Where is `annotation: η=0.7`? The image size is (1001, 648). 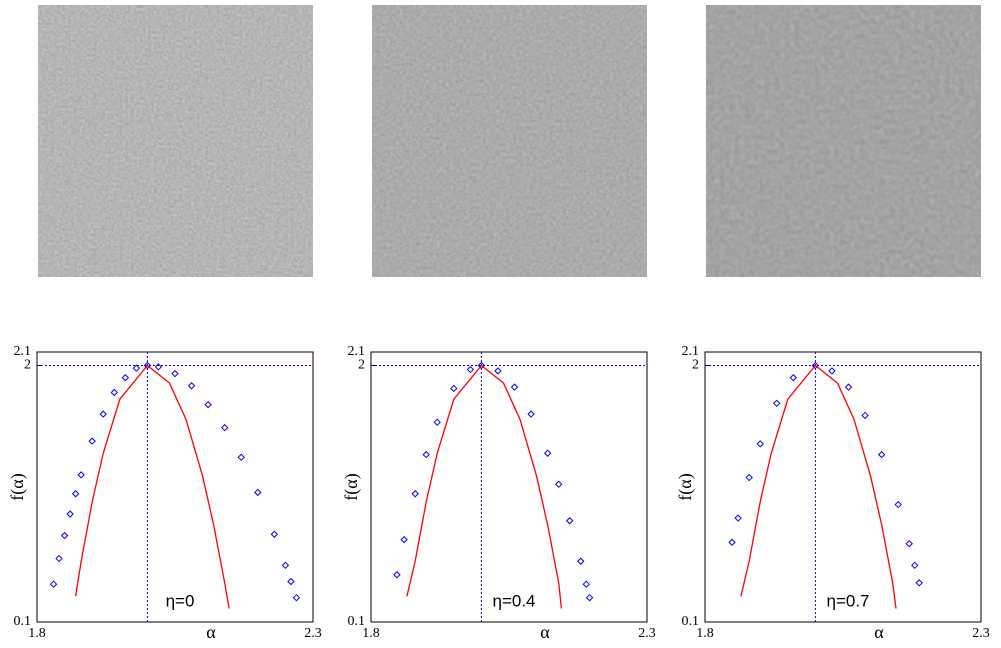
annotation: η=0.7 is located at coordinates (847, 600).